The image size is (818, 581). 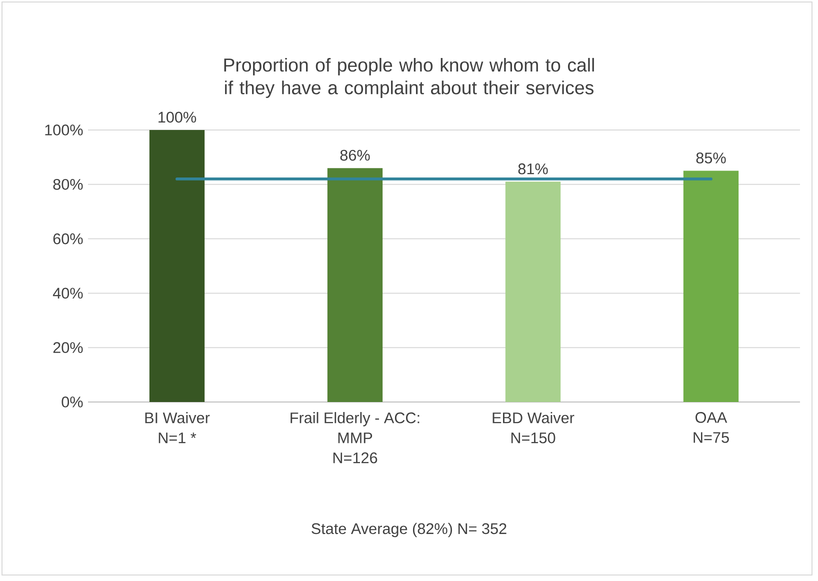 I want to click on data-label: 100%, so click(x=177, y=117).